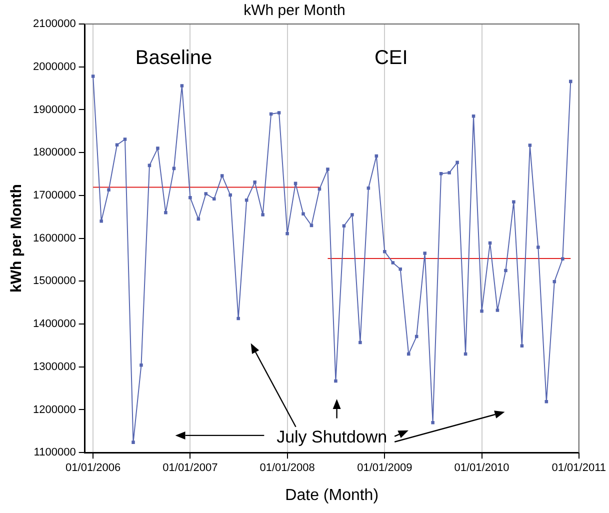 The image size is (609, 513). What do you see at coordinates (54, 110) in the screenshot?
I see `y-tick-label: 1900000` at bounding box center [54, 110].